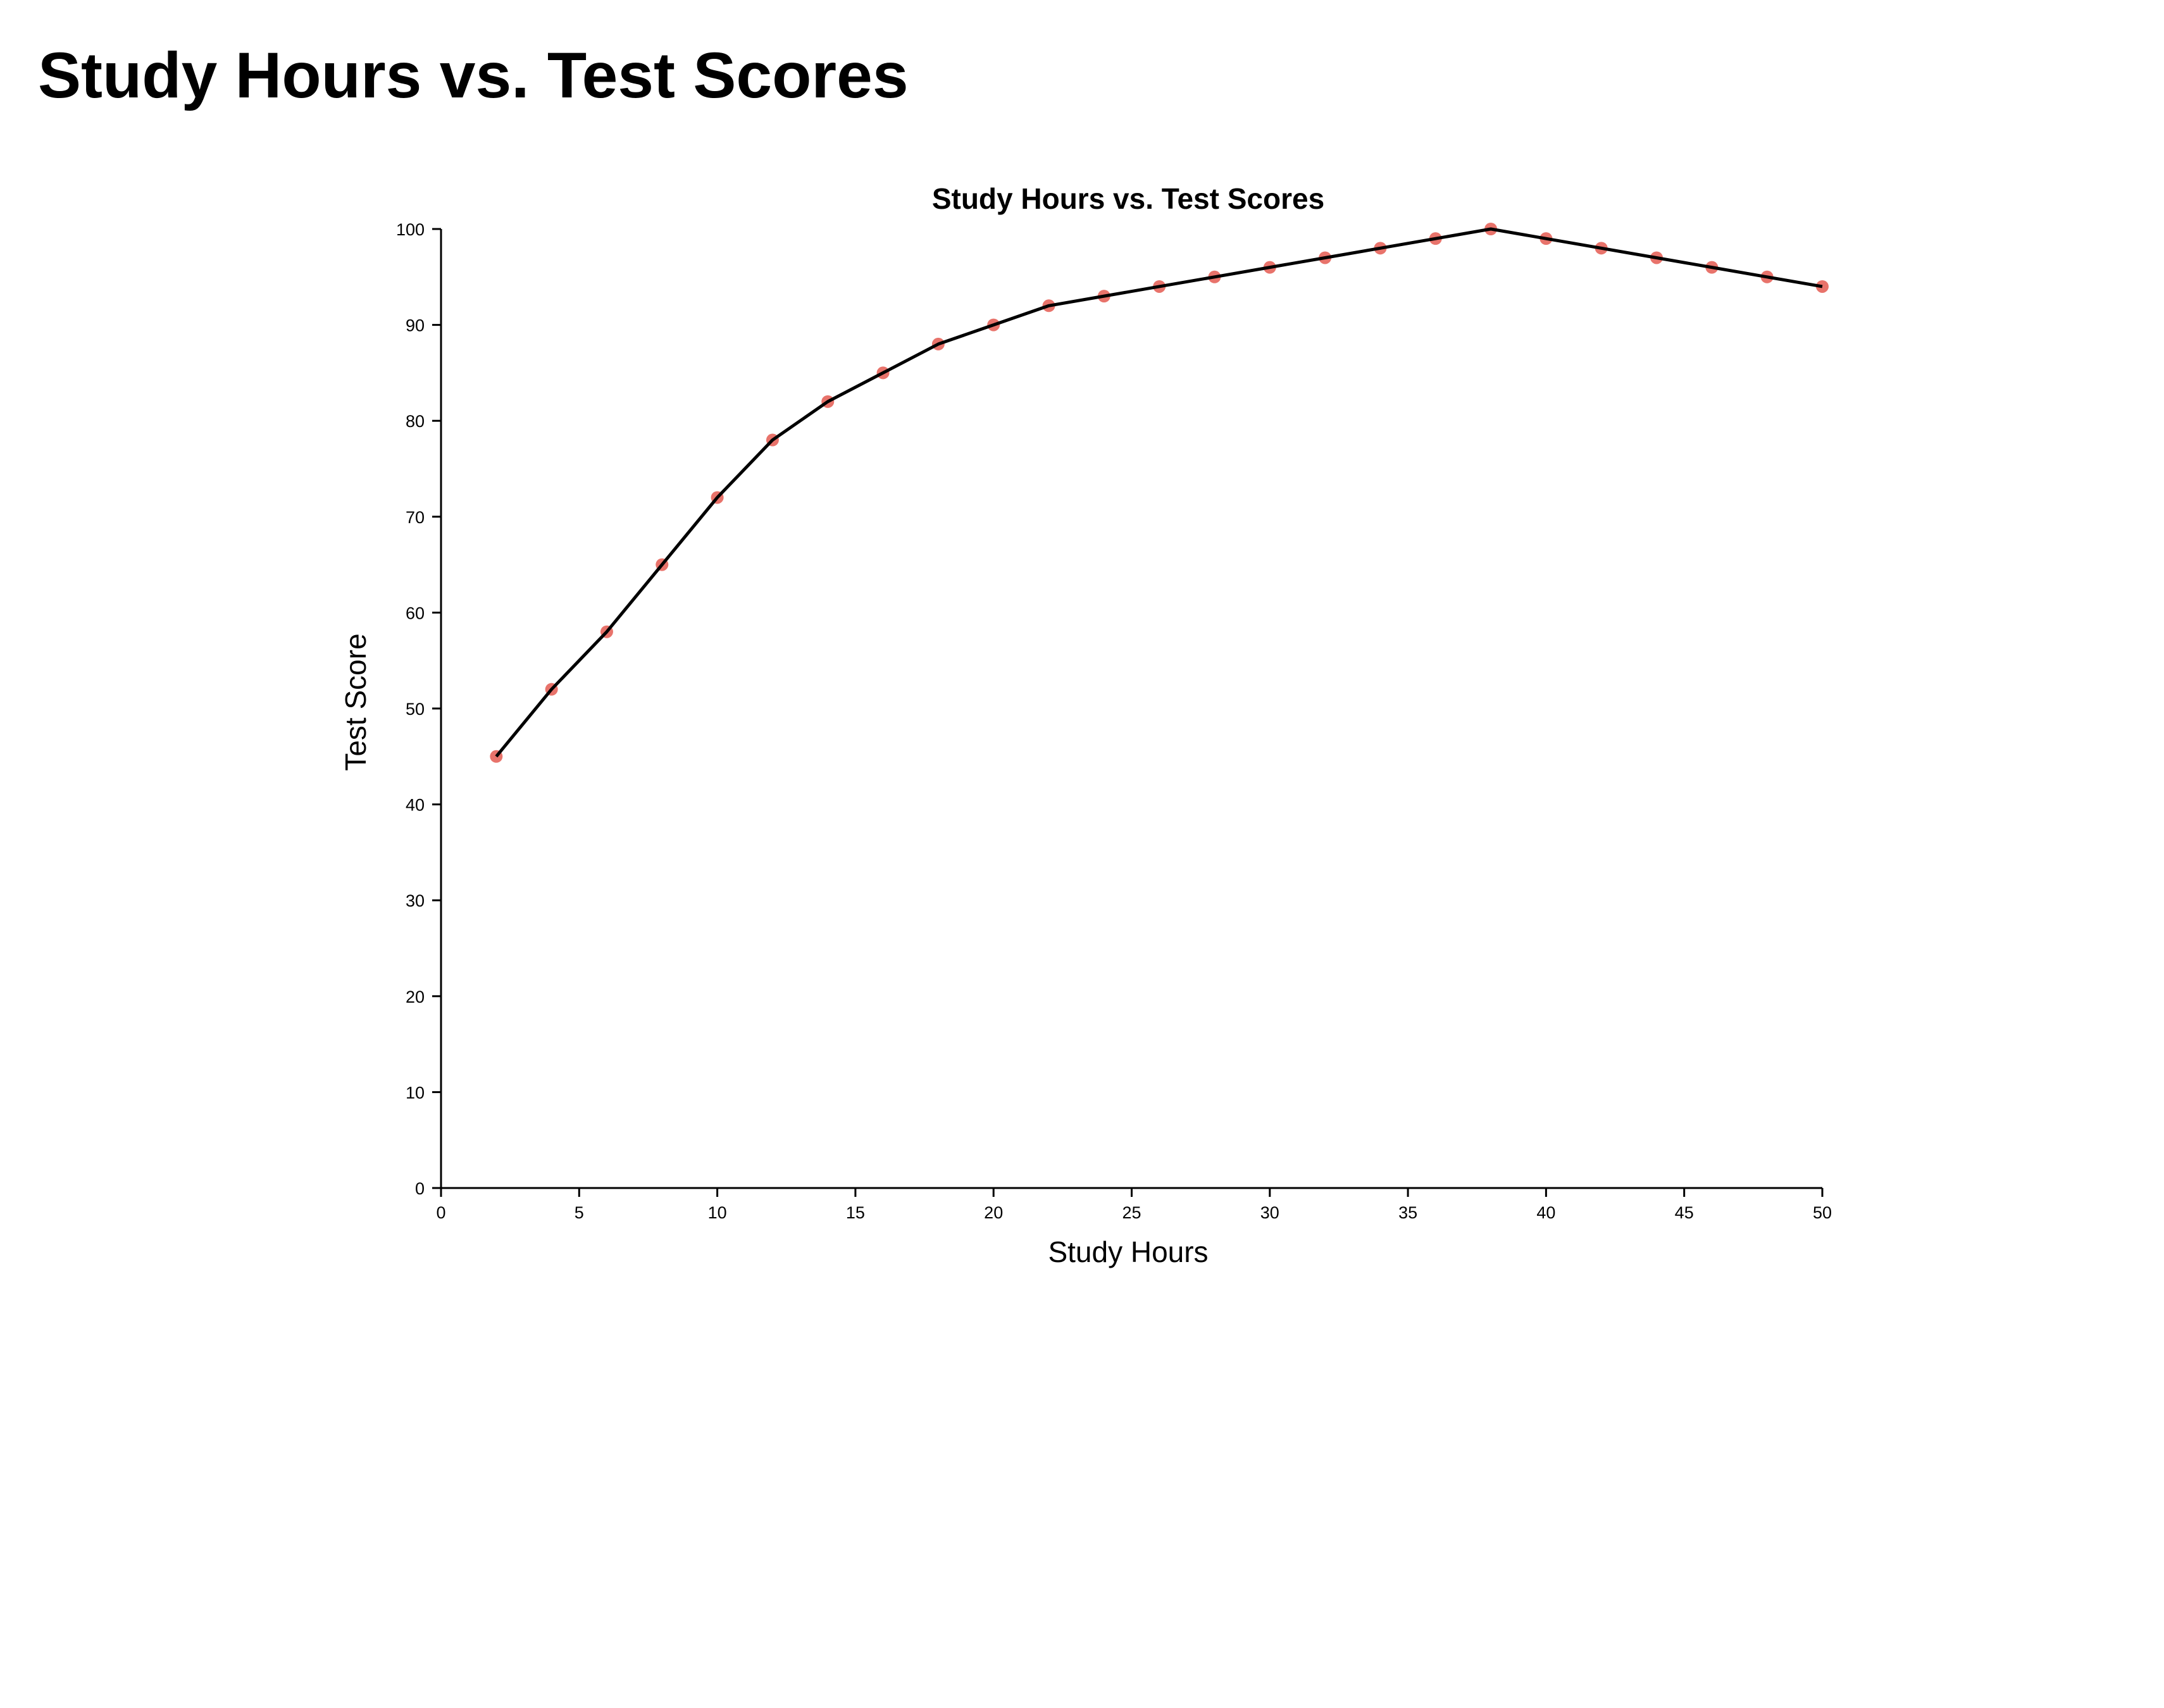 This screenshot has width=2164, height=1708. Describe the element at coordinates (441, 1212) in the screenshot. I see `x-tick-label: 0` at that location.